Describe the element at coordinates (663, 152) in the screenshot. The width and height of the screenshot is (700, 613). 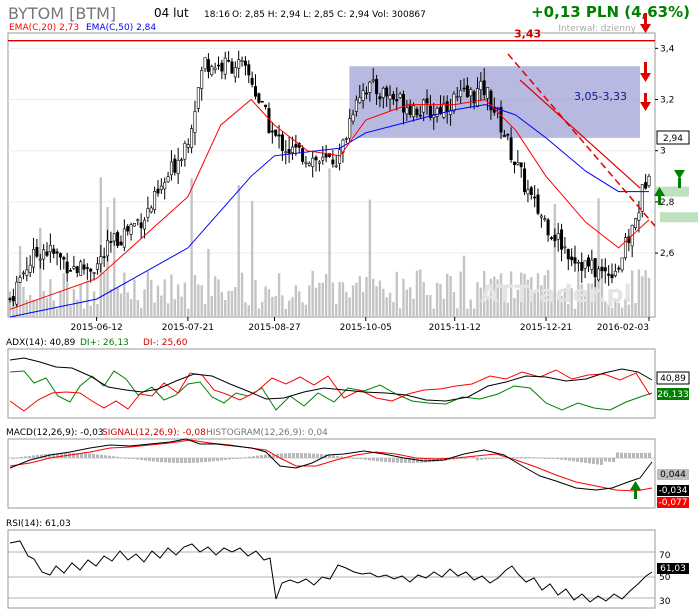
I see `y-tick-label: 3` at that location.